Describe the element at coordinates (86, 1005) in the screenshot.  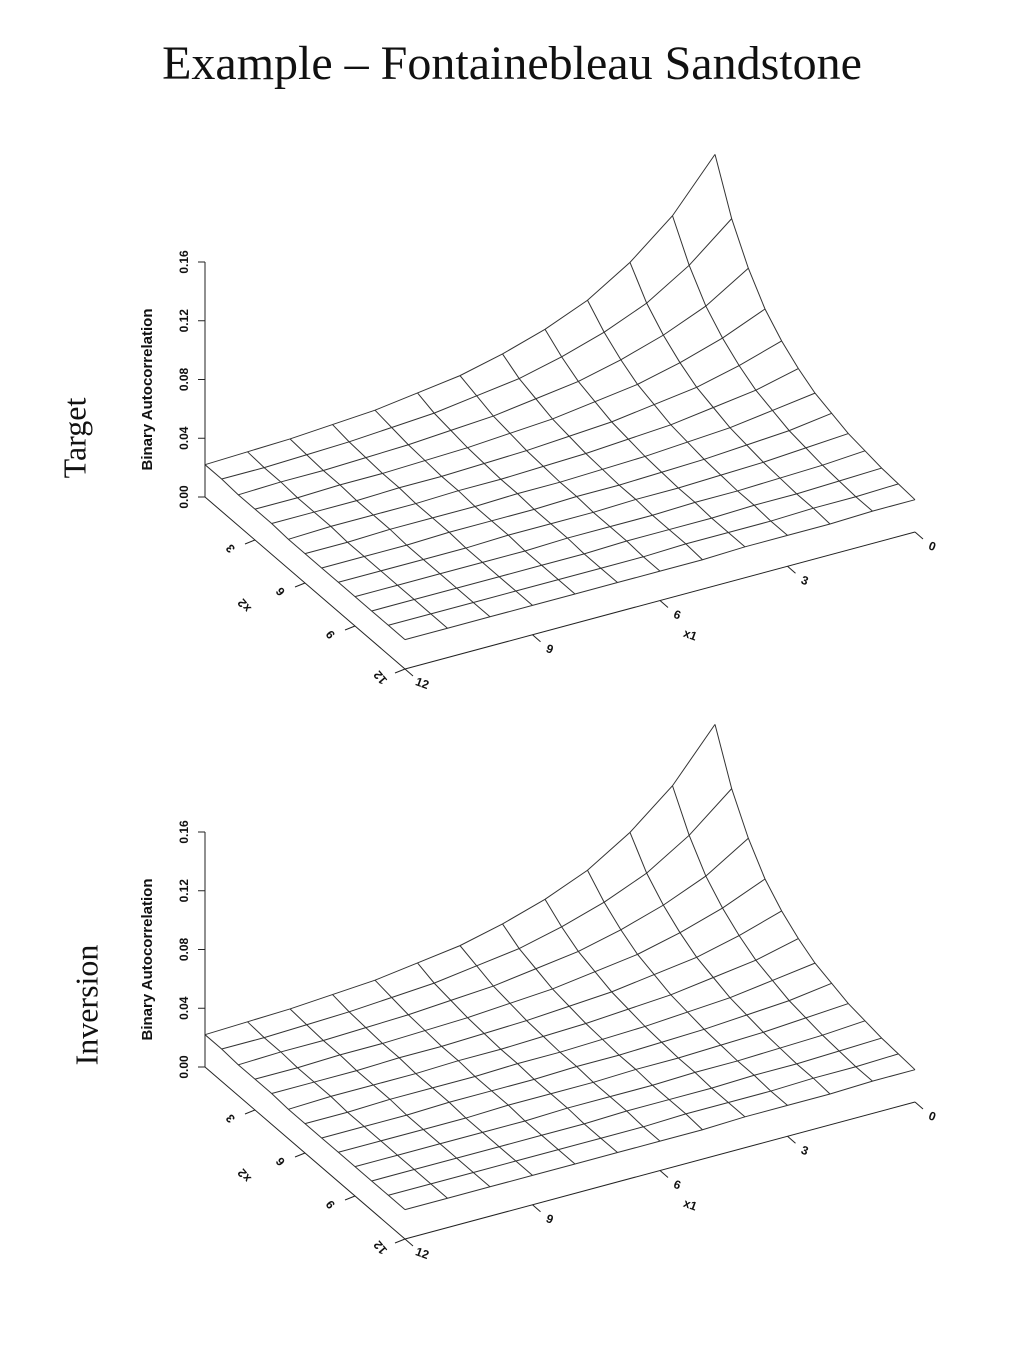
I see `panel-label: Inversion` at that location.